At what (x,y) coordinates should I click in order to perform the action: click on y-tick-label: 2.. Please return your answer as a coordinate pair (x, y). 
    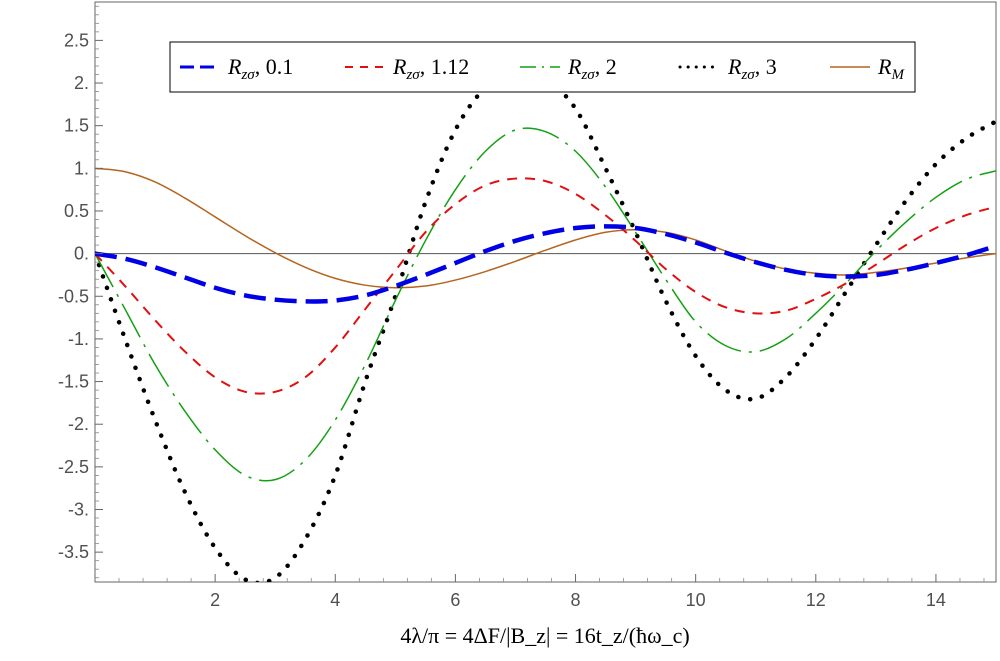
    Looking at the image, I should click on (81, 83).